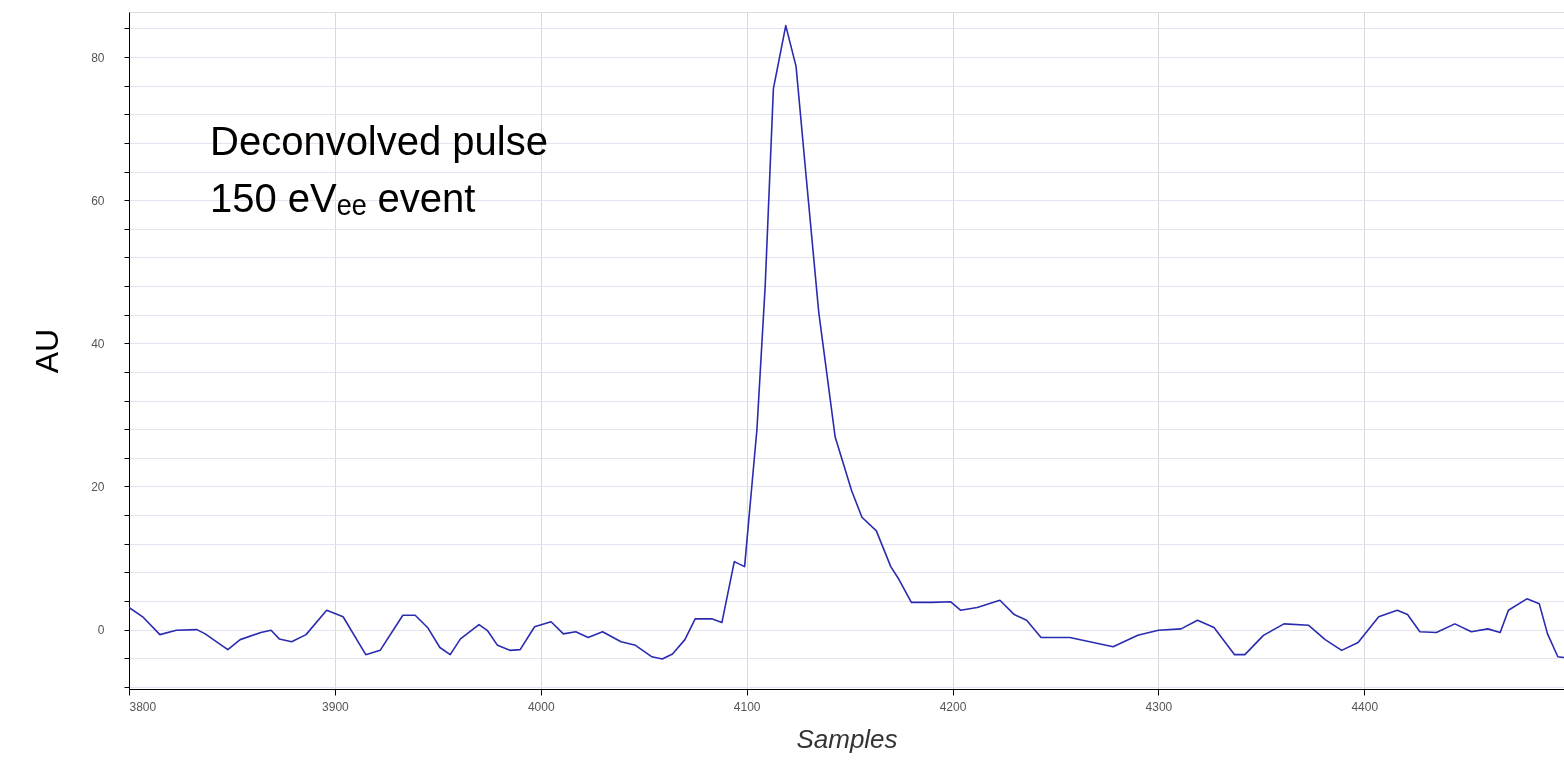 The width and height of the screenshot is (1564, 776). I want to click on annotation: 150 eVₑₑ event, so click(343, 198).